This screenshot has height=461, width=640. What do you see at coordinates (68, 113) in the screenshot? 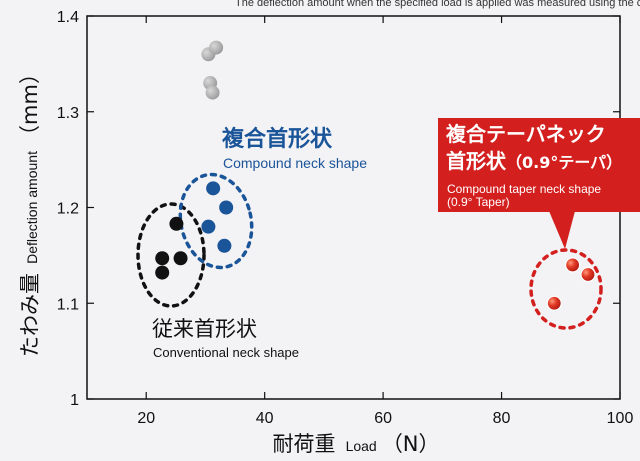
I see `y-tick-label-1.3: 1.3` at bounding box center [68, 113].